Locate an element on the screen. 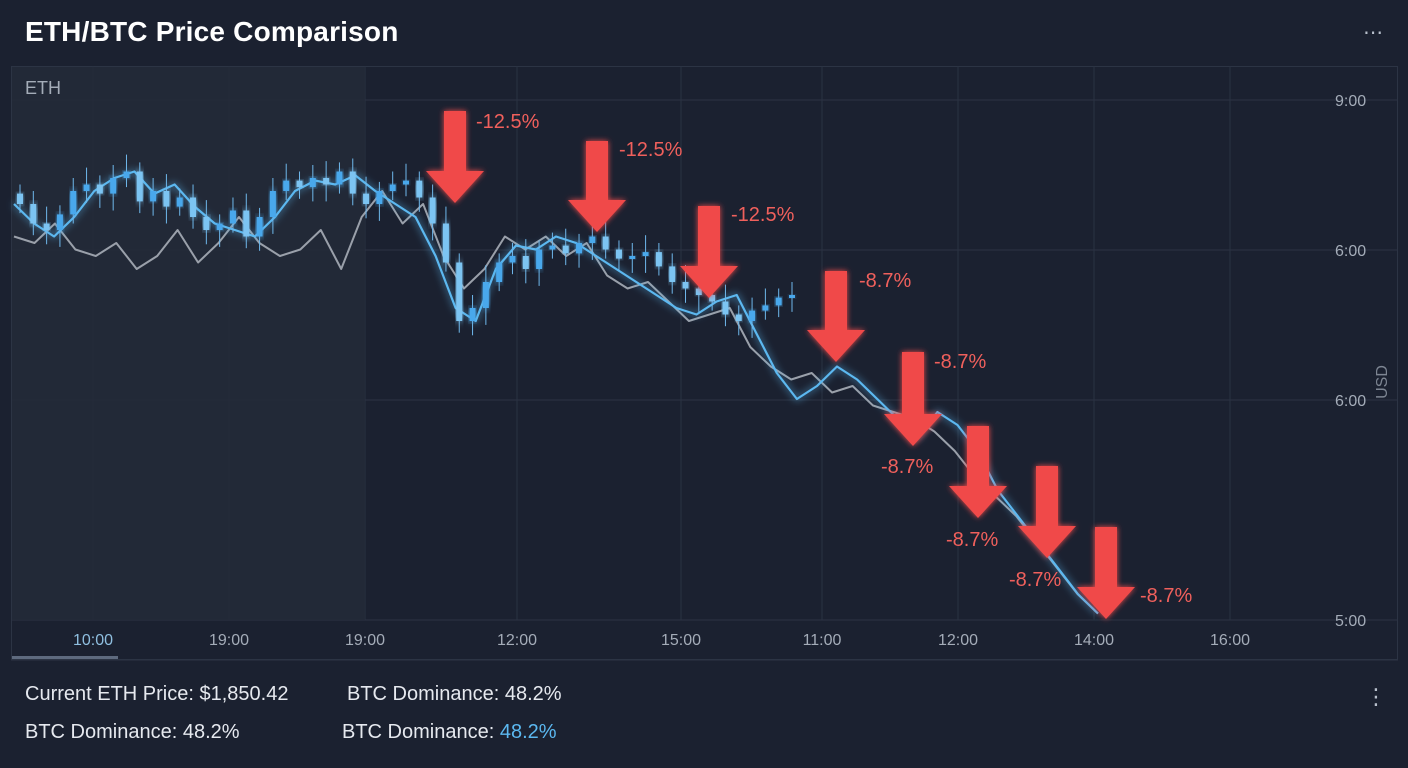 This screenshot has height=768, width=1408. y-axis: 9:00 6:00 6:00 5:00 is located at coordinates (1350, 361).